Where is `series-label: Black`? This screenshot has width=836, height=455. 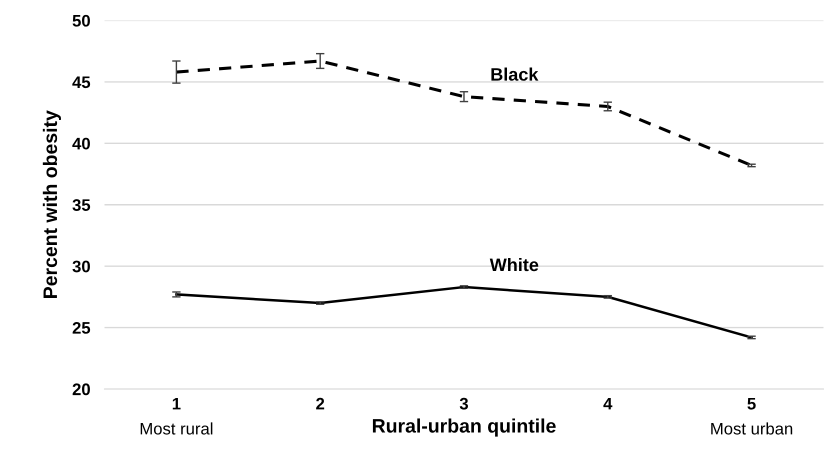 series-label: Black is located at coordinates (514, 74).